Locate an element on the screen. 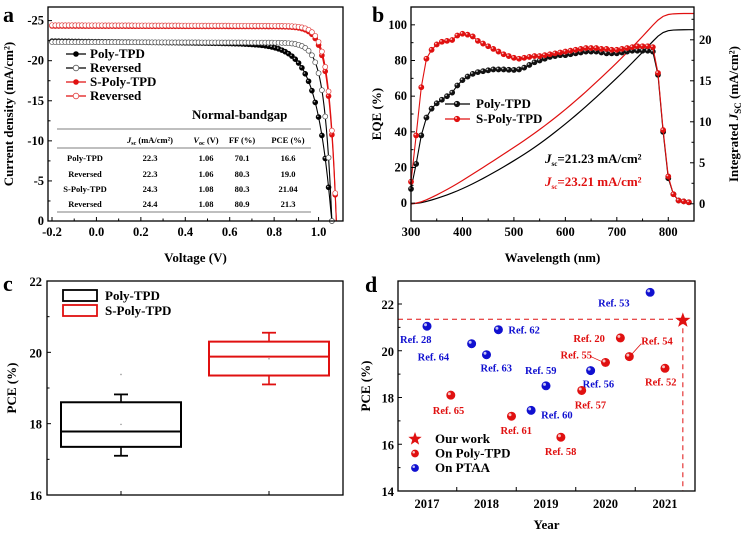 The image size is (745, 535). data-point-highlight is located at coordinates (604, 361).